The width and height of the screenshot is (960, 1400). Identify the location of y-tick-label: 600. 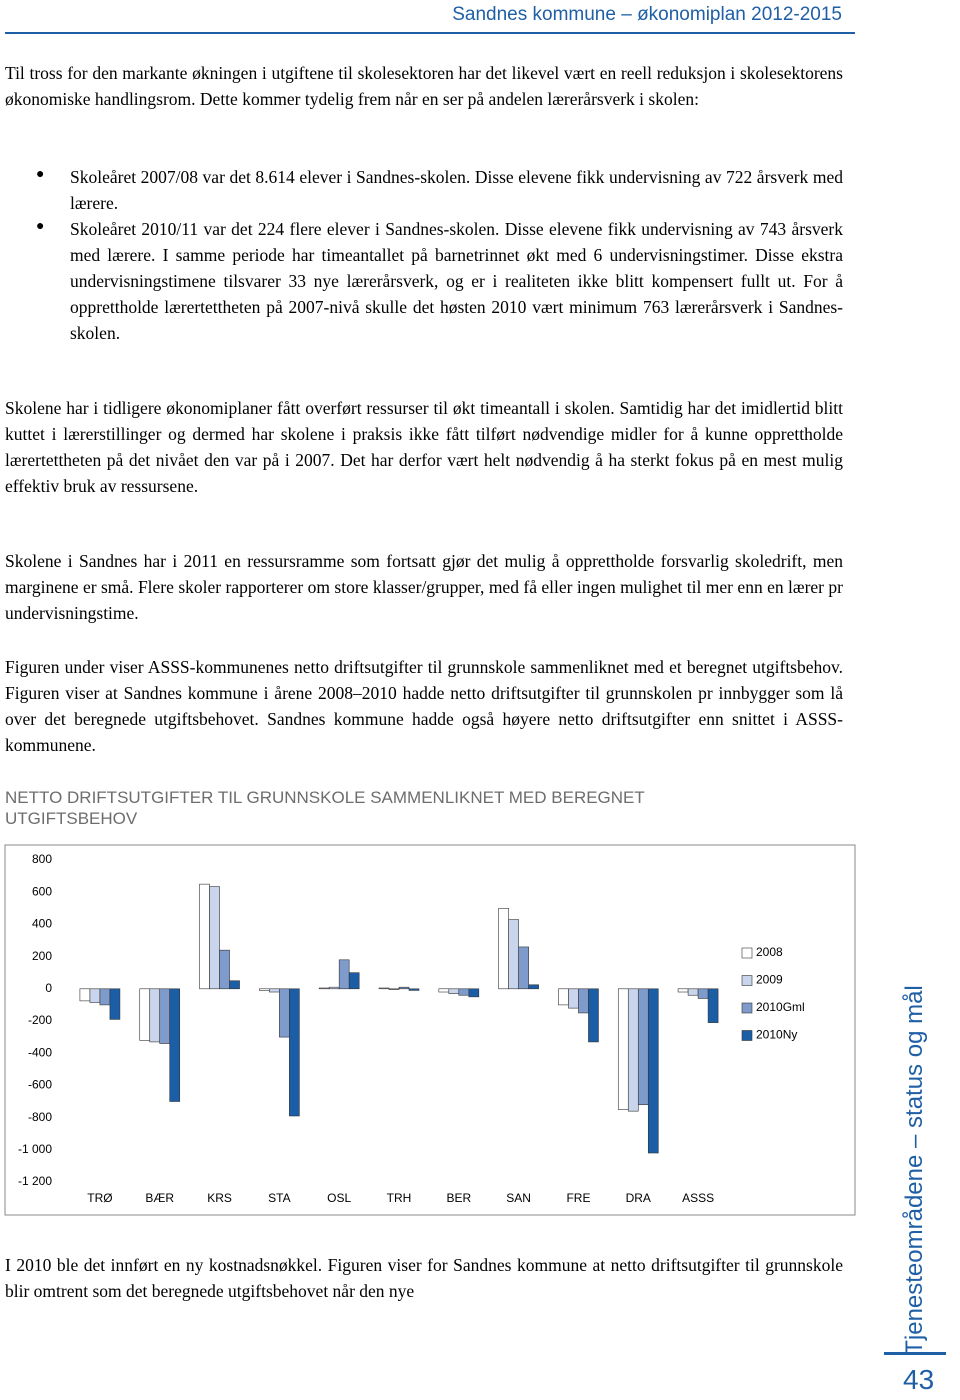
(42, 891).